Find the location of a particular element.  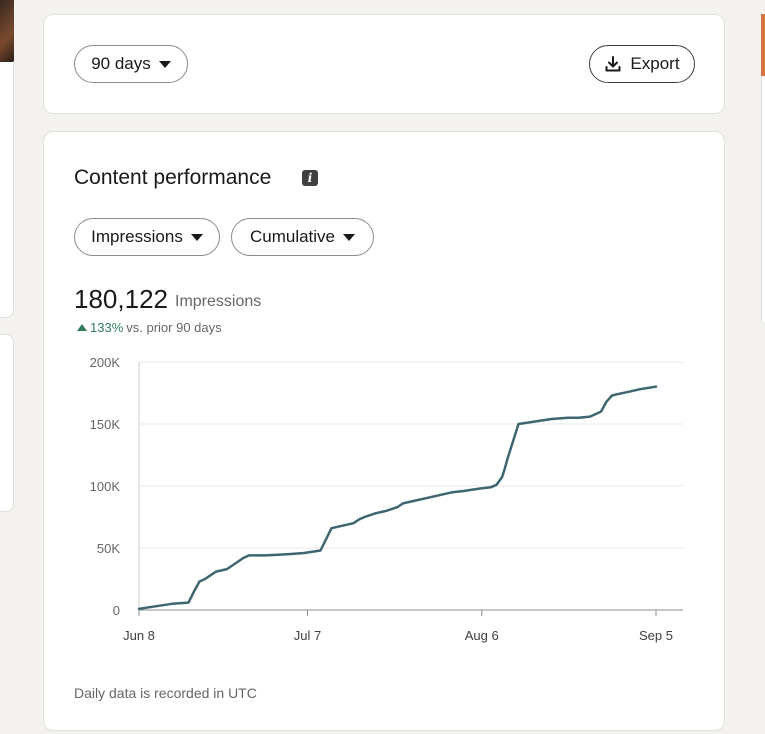

total-value: 180,122 is located at coordinates (121, 299).